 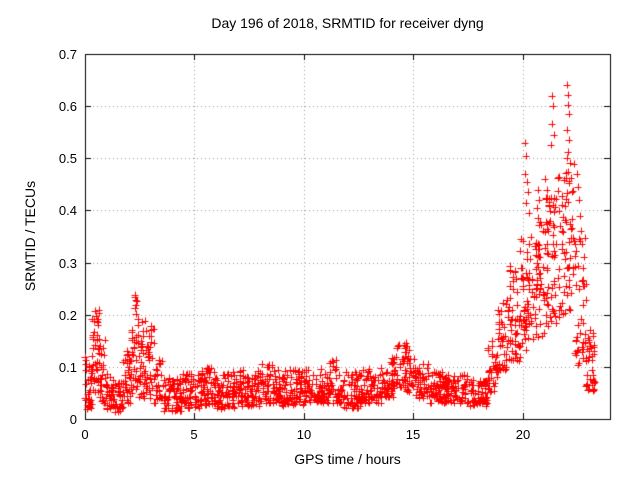 I want to click on y-tick-label: 0.7, so click(x=67, y=54).